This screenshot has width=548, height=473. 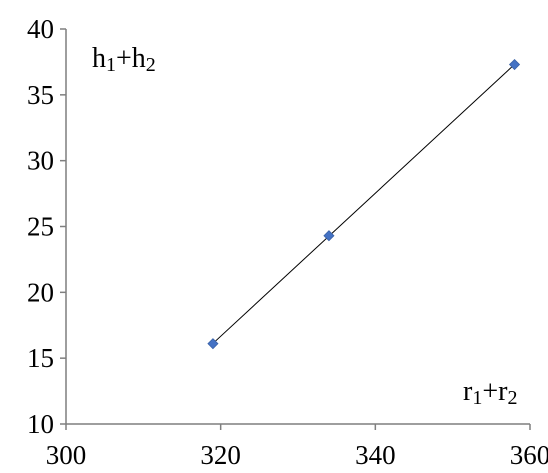 I want to click on x-tick-label: 360, so click(x=529, y=455).